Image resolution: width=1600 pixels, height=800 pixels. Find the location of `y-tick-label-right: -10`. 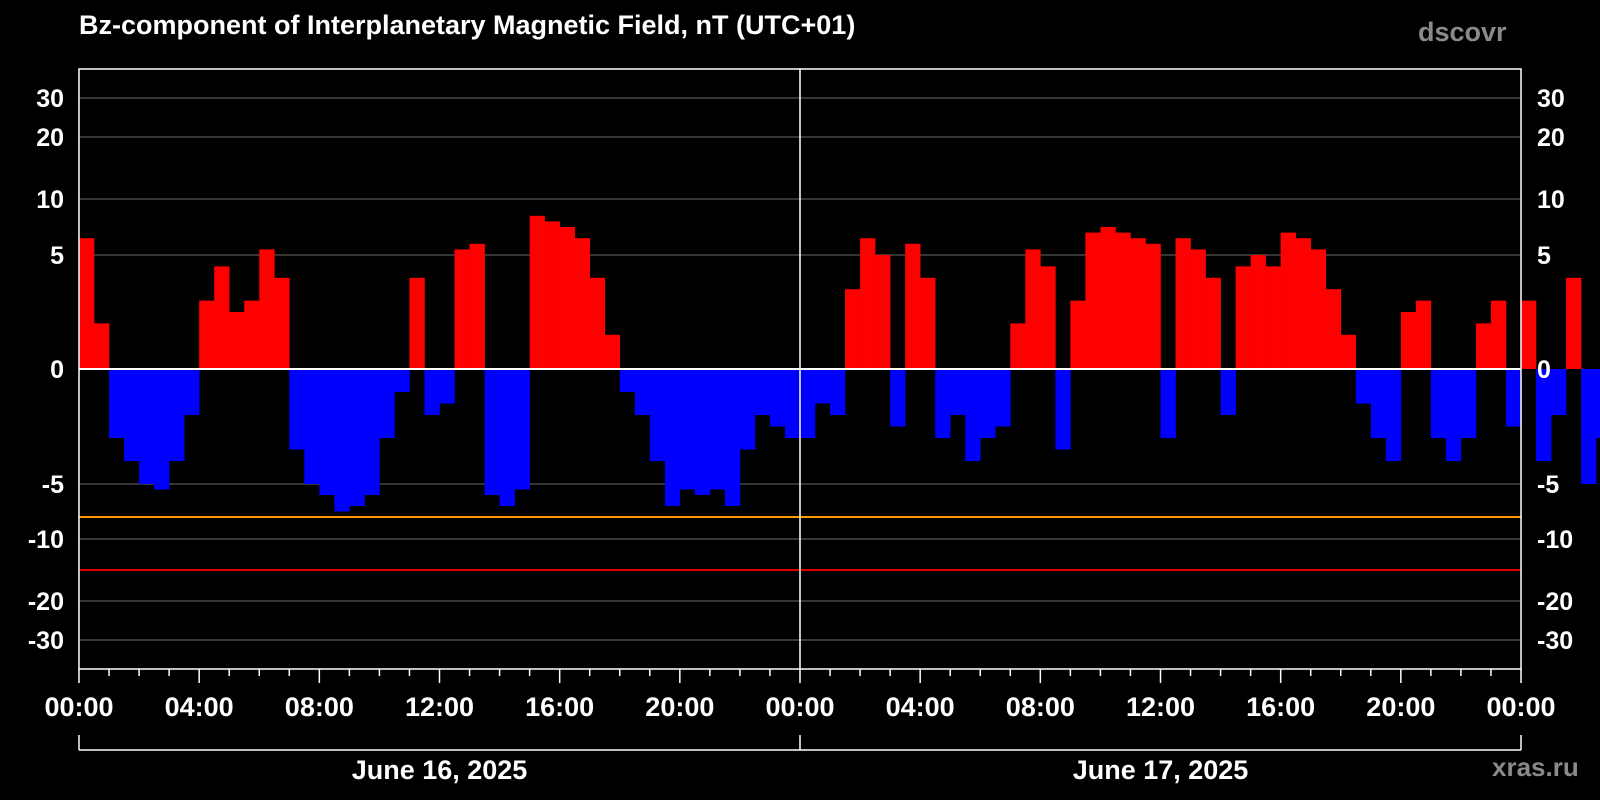

y-tick-label-right: -10 is located at coordinates (1555, 540).